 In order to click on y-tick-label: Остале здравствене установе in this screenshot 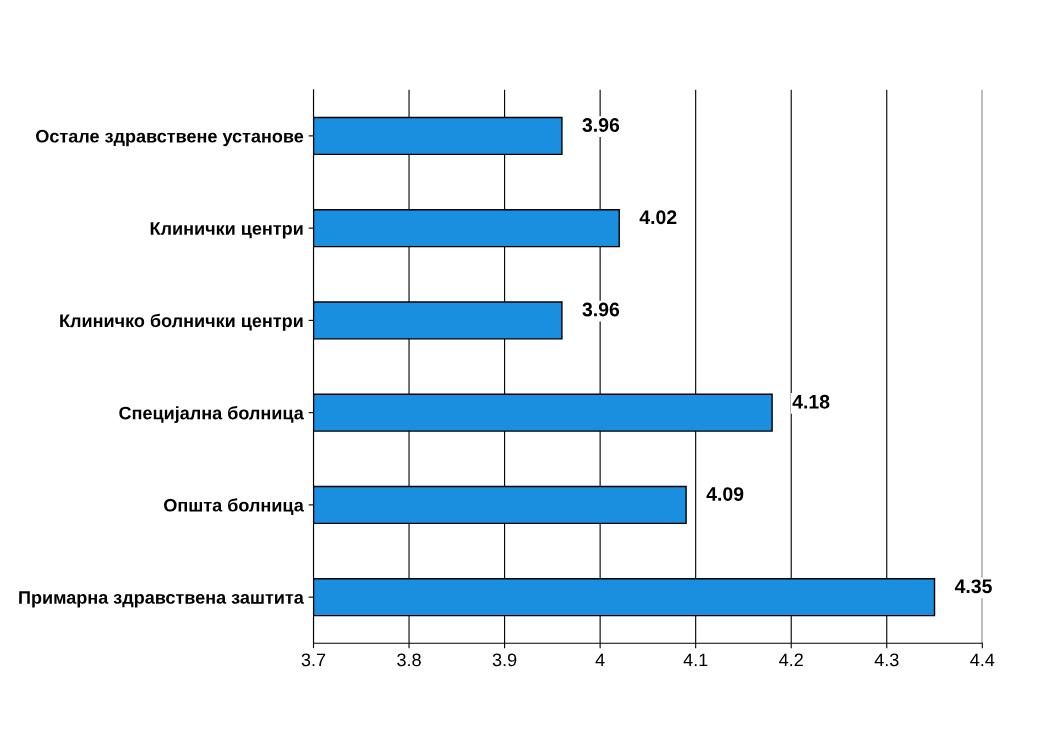, I will do `click(170, 138)`.